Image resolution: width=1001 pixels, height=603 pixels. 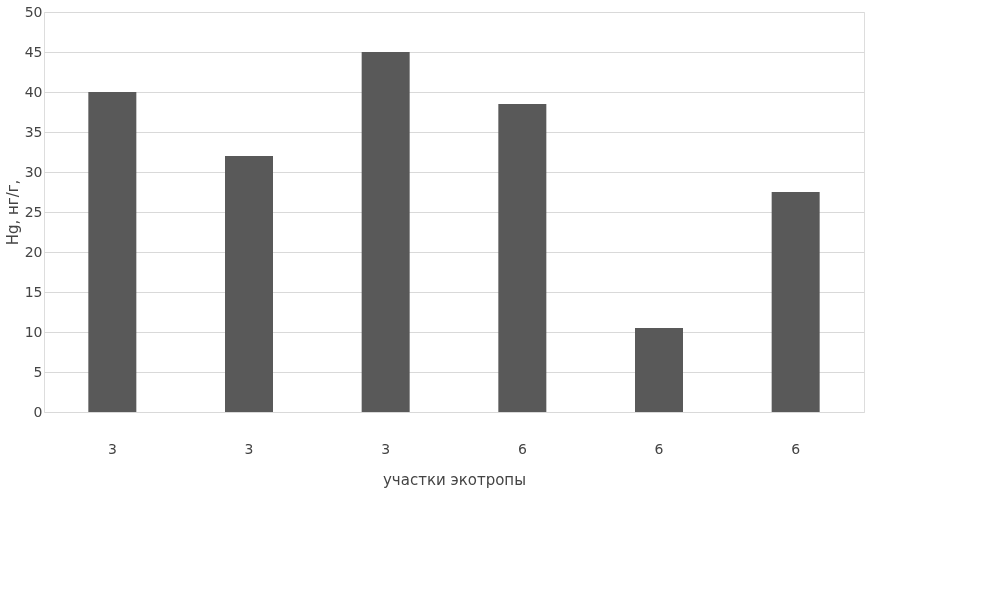 I want to click on y-tick-label: 20, so click(x=33, y=251).